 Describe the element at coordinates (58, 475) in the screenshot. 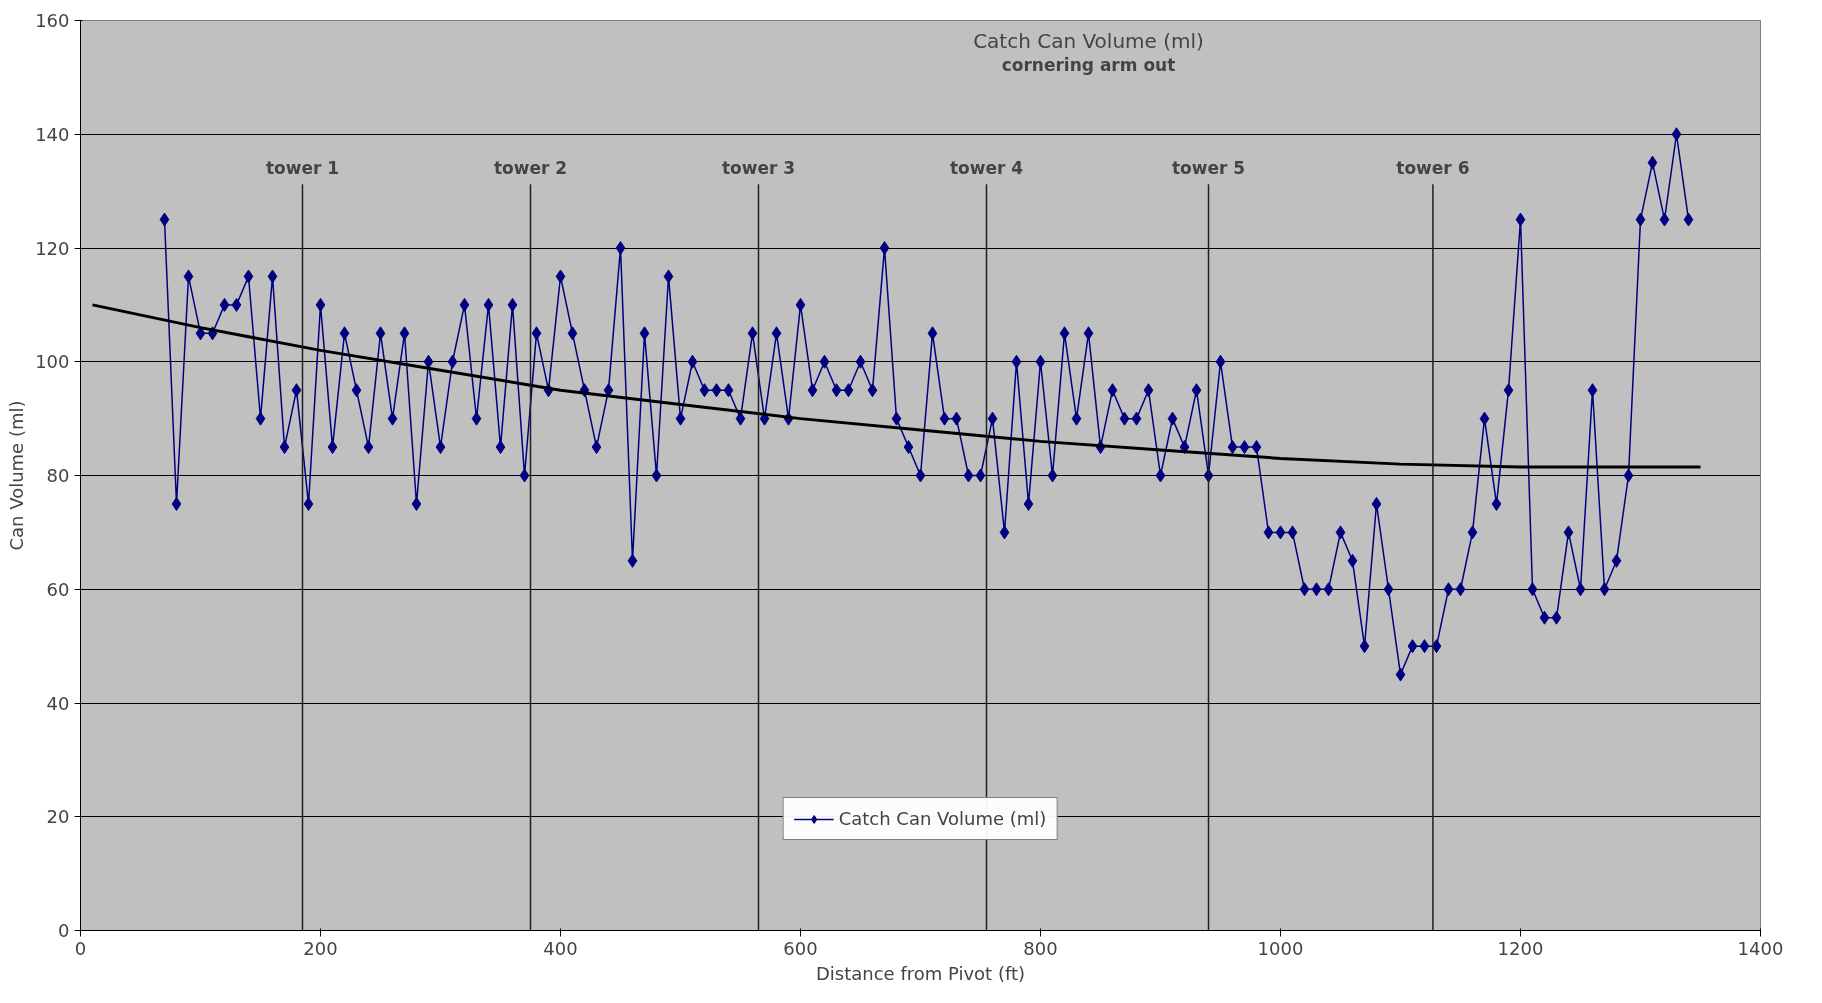

I see `y-tick-label: 80` at that location.